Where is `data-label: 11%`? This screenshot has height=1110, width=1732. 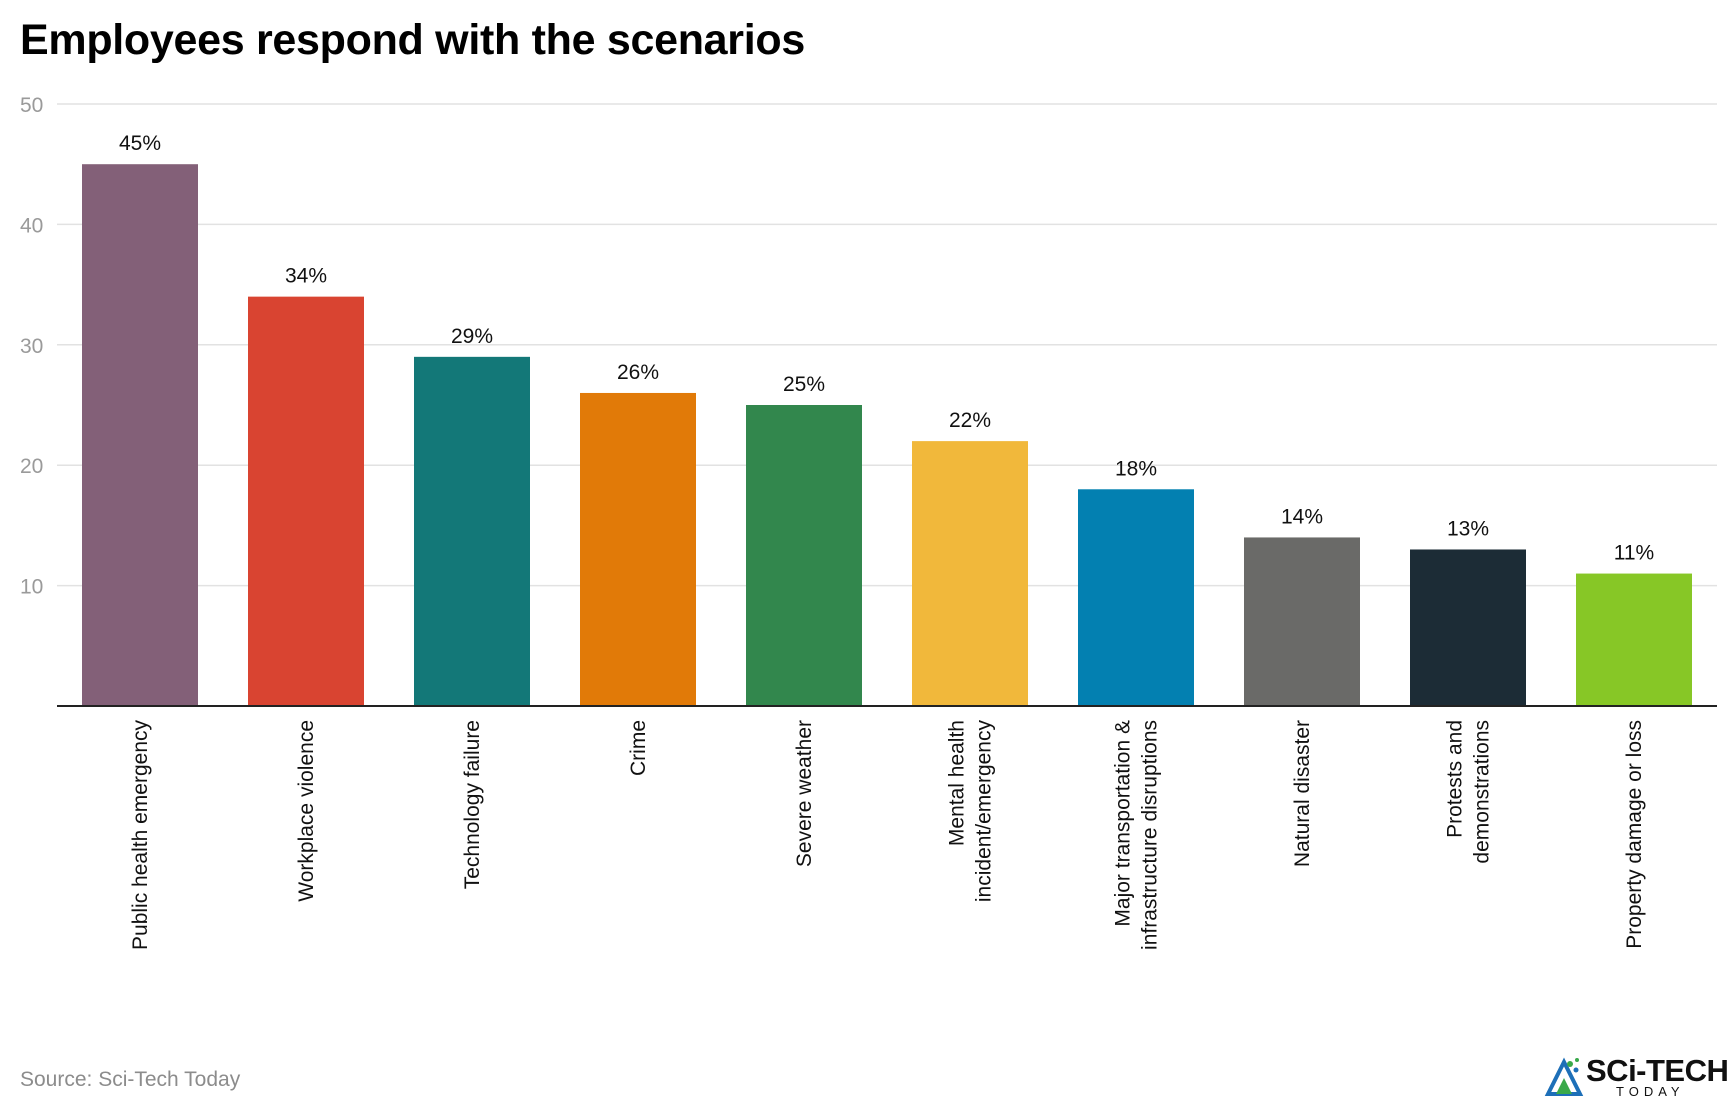
data-label: 11% is located at coordinates (1634, 553).